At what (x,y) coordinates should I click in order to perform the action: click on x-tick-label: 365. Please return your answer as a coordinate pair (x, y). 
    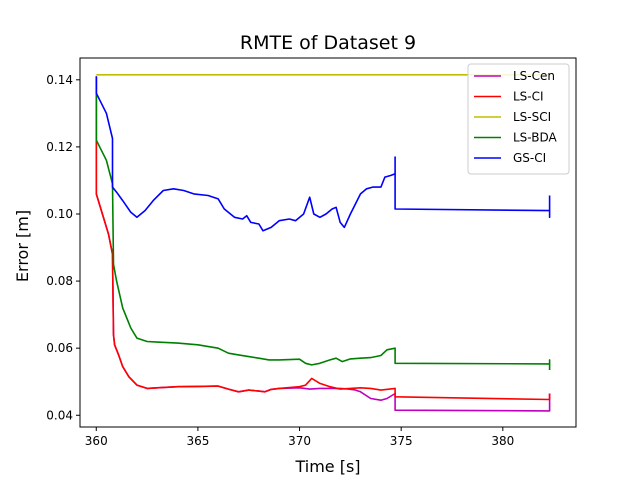
    Looking at the image, I should click on (197, 441).